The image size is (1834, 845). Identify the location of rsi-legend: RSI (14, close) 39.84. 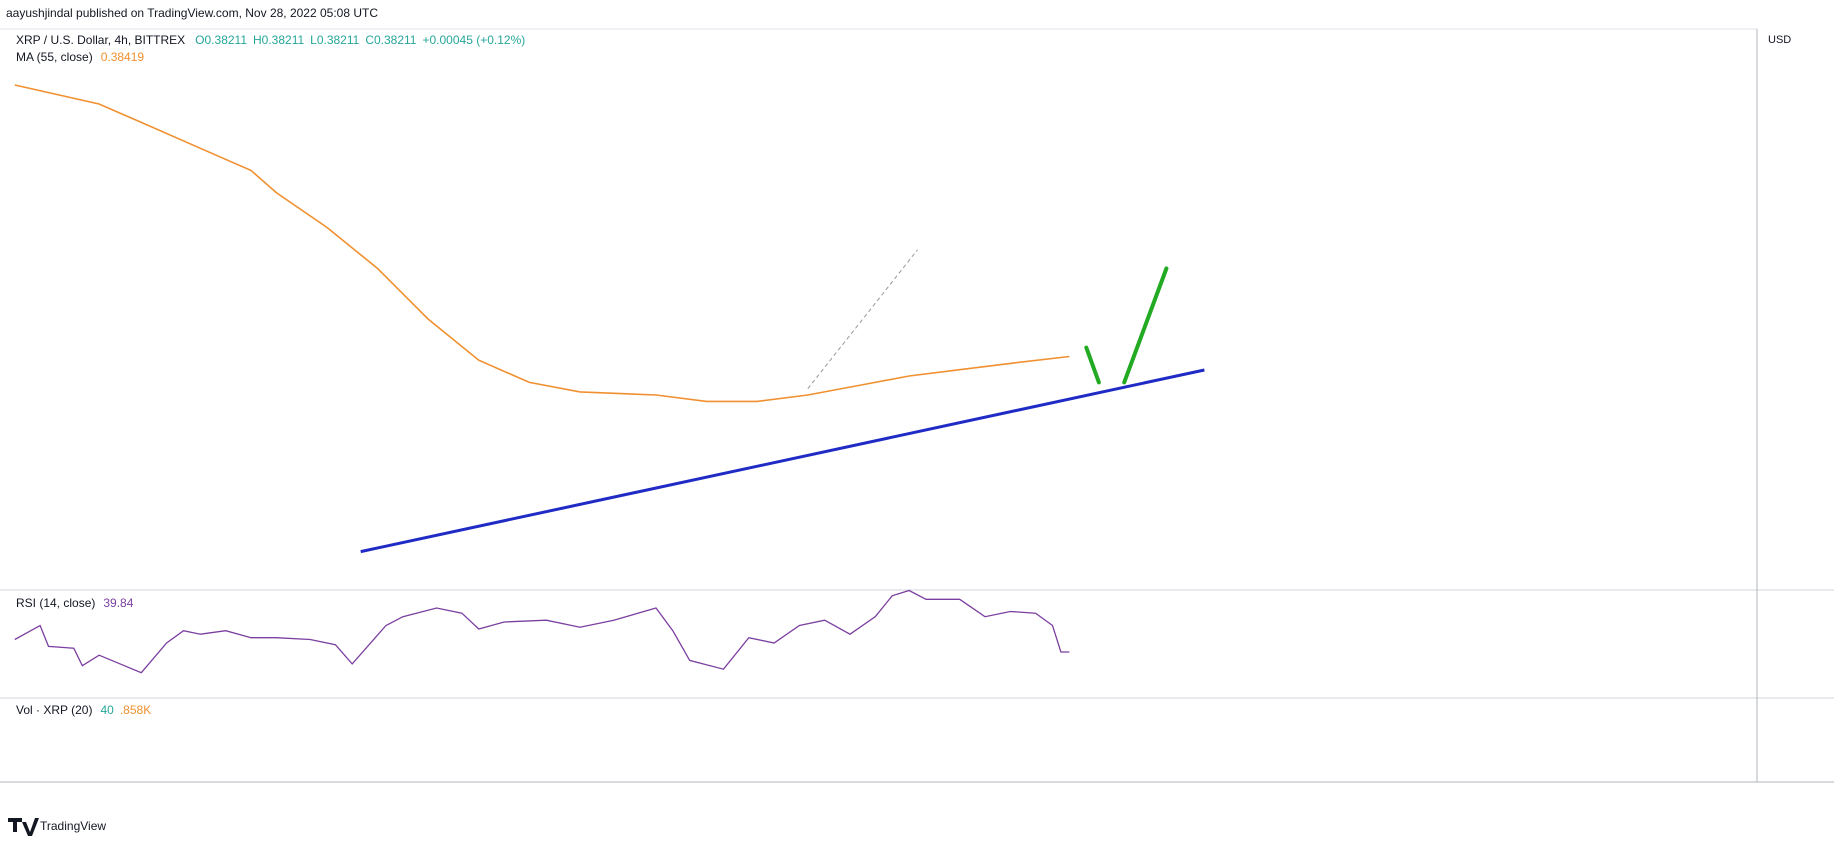
(75, 603).